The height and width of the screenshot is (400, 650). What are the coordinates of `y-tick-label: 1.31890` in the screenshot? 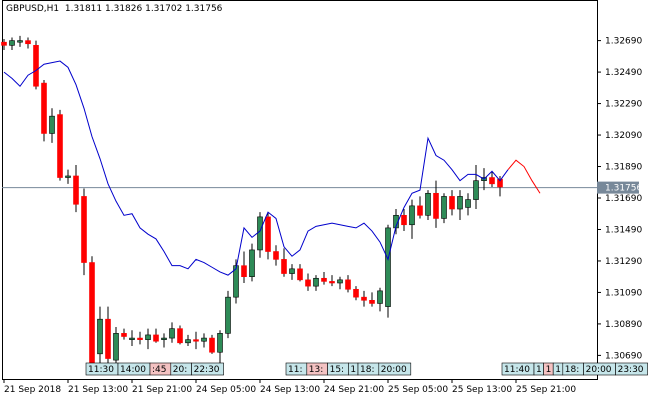 It's located at (623, 168).